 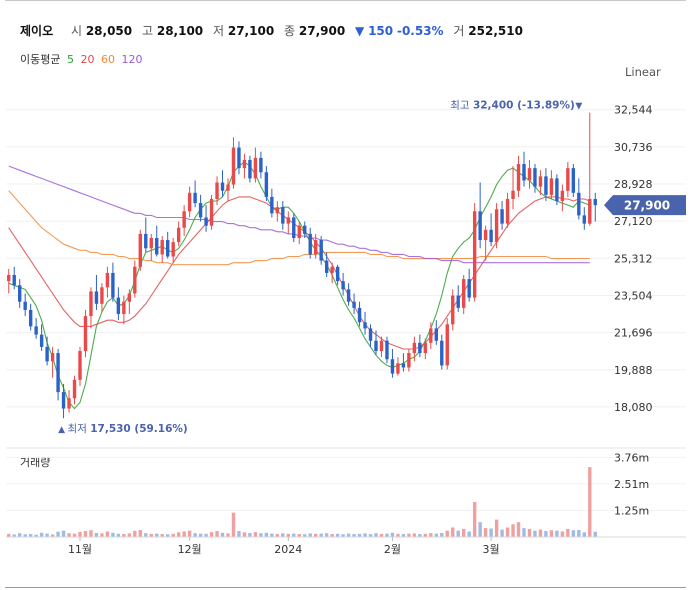 What do you see at coordinates (180, 31) in the screenshot?
I see `high-price: 28,100` at bounding box center [180, 31].